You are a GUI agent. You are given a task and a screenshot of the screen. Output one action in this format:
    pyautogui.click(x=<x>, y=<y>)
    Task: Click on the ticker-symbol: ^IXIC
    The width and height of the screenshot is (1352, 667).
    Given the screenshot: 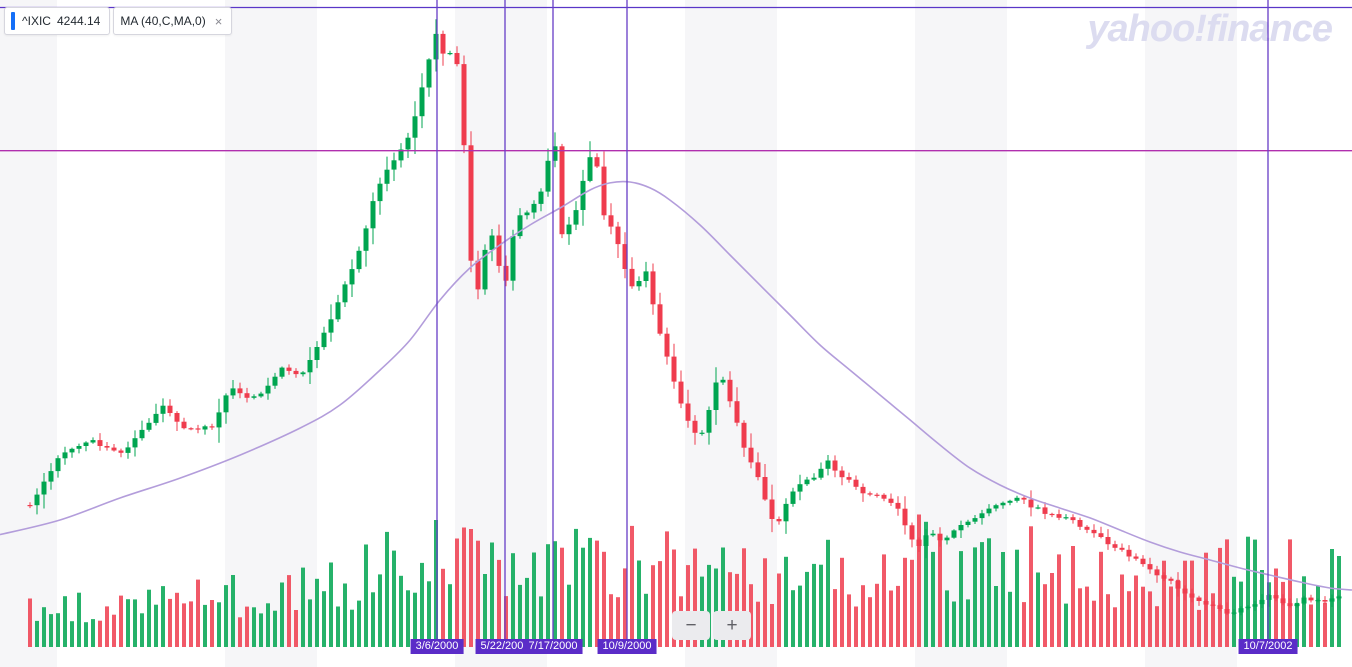 What is the action you would take?
    pyautogui.click(x=36, y=21)
    